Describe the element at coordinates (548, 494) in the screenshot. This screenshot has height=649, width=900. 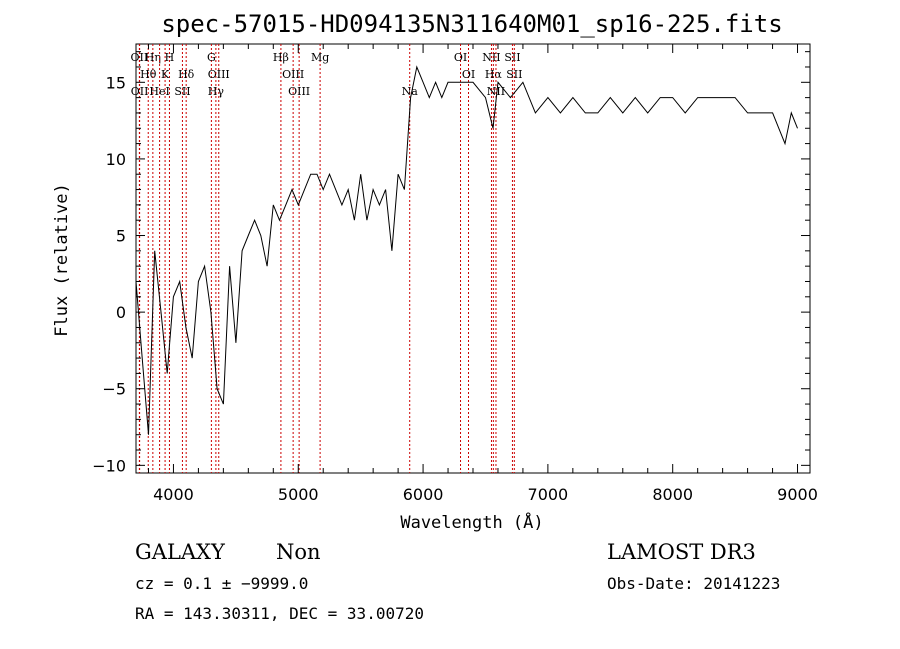
I see `x-tick-label: 7000` at that location.